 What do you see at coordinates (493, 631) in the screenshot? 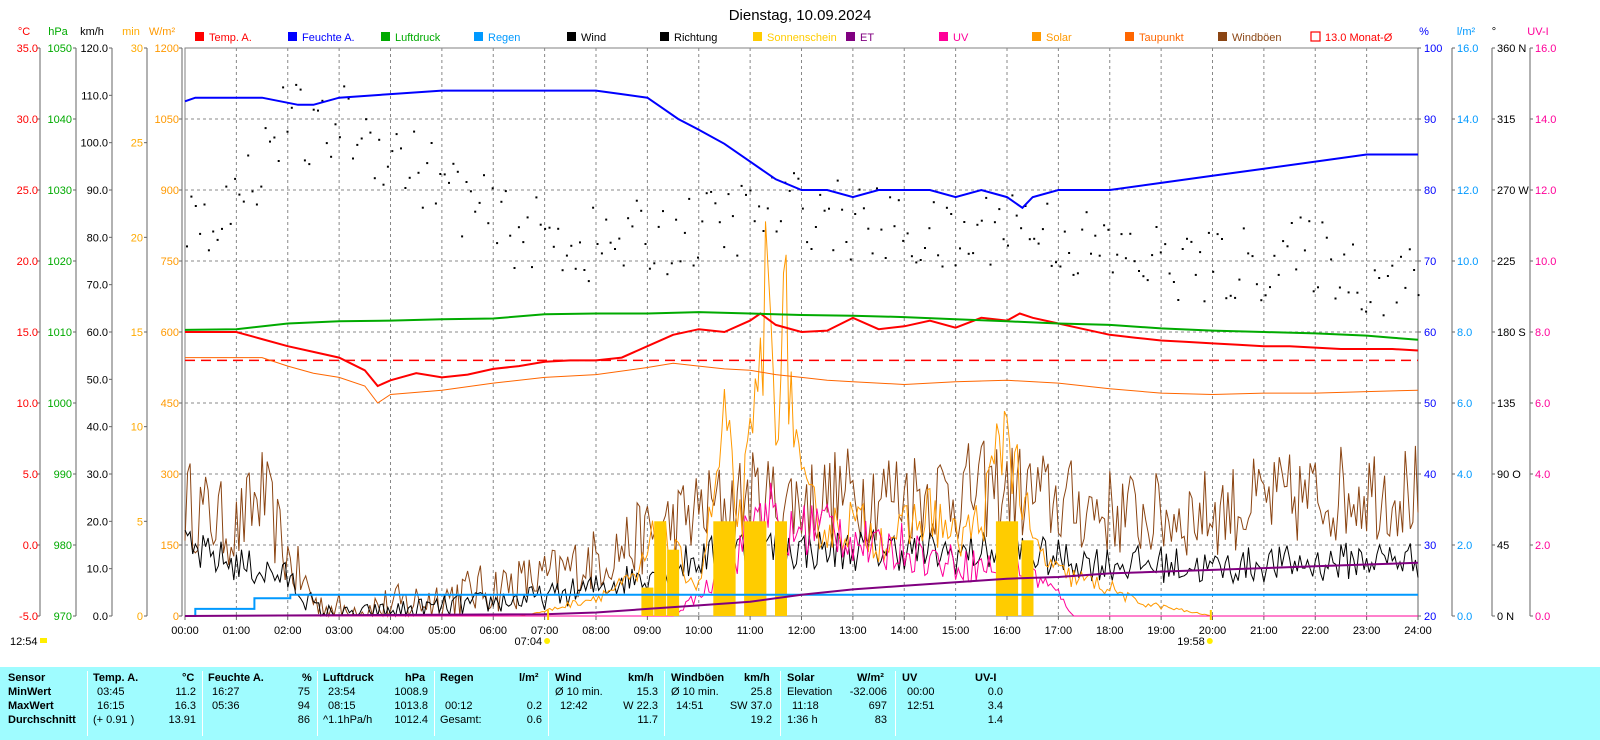
I see `time-tick-label: 06:00` at bounding box center [493, 631].